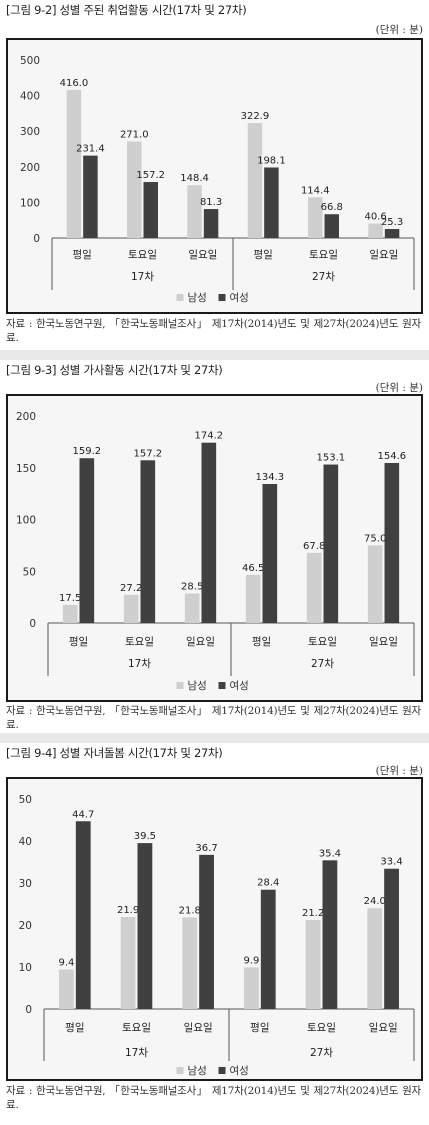 The height and width of the screenshot is (1125, 429). I want to click on y-tick-label: 10, so click(25, 968).